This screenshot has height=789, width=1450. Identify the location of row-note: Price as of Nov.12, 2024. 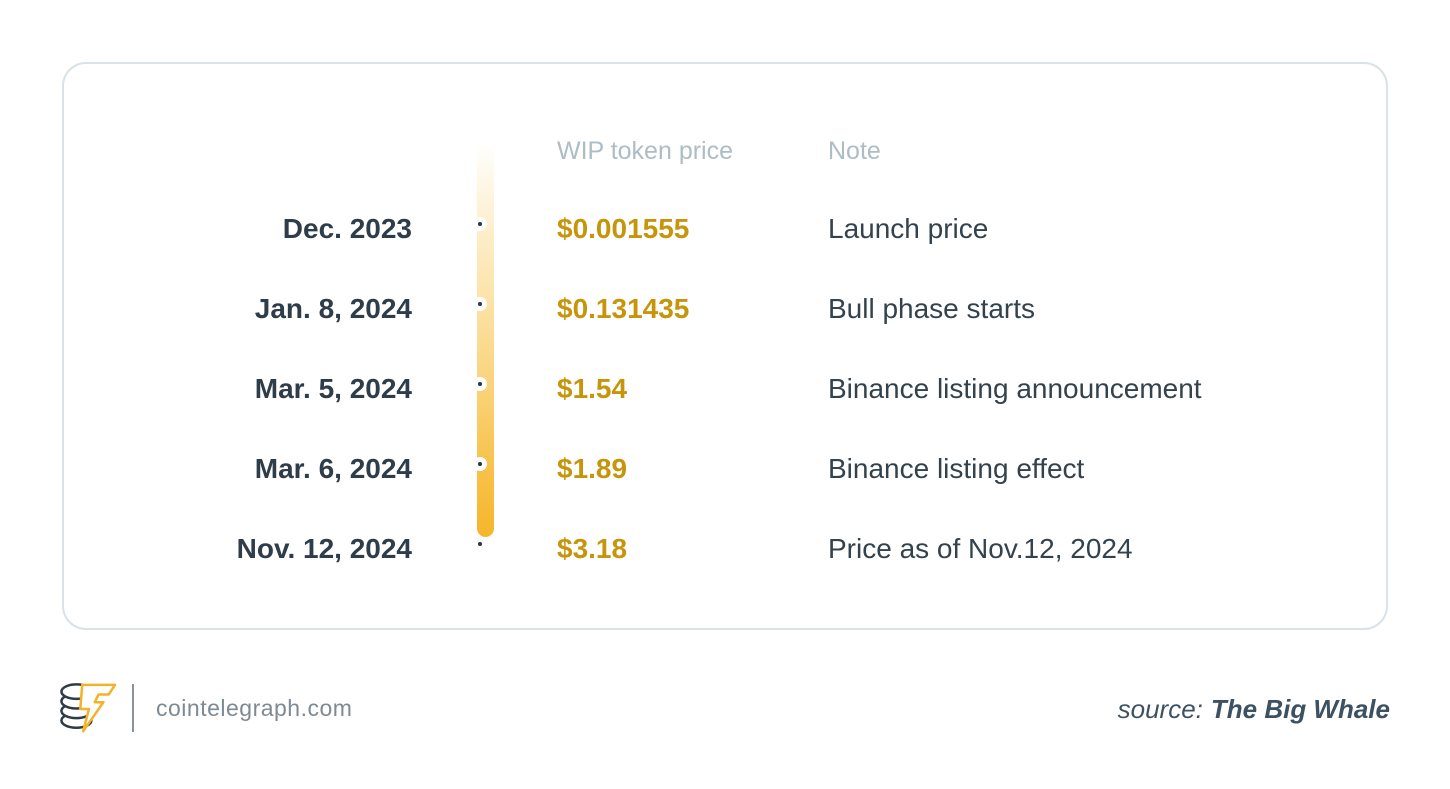
(980, 548).